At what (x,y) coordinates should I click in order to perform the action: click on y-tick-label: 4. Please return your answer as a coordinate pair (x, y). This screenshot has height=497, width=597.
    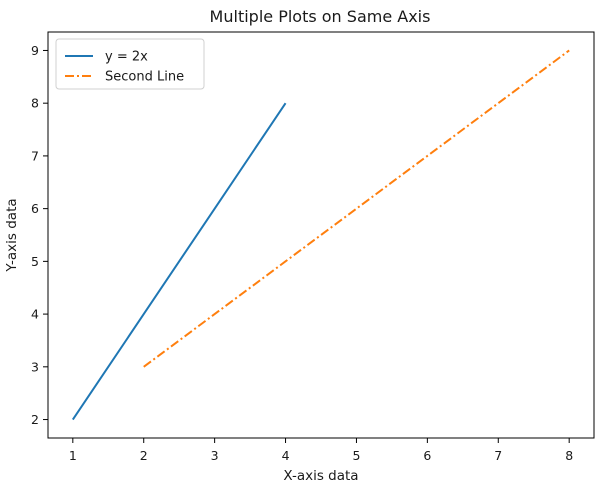
    Looking at the image, I should click on (35, 314).